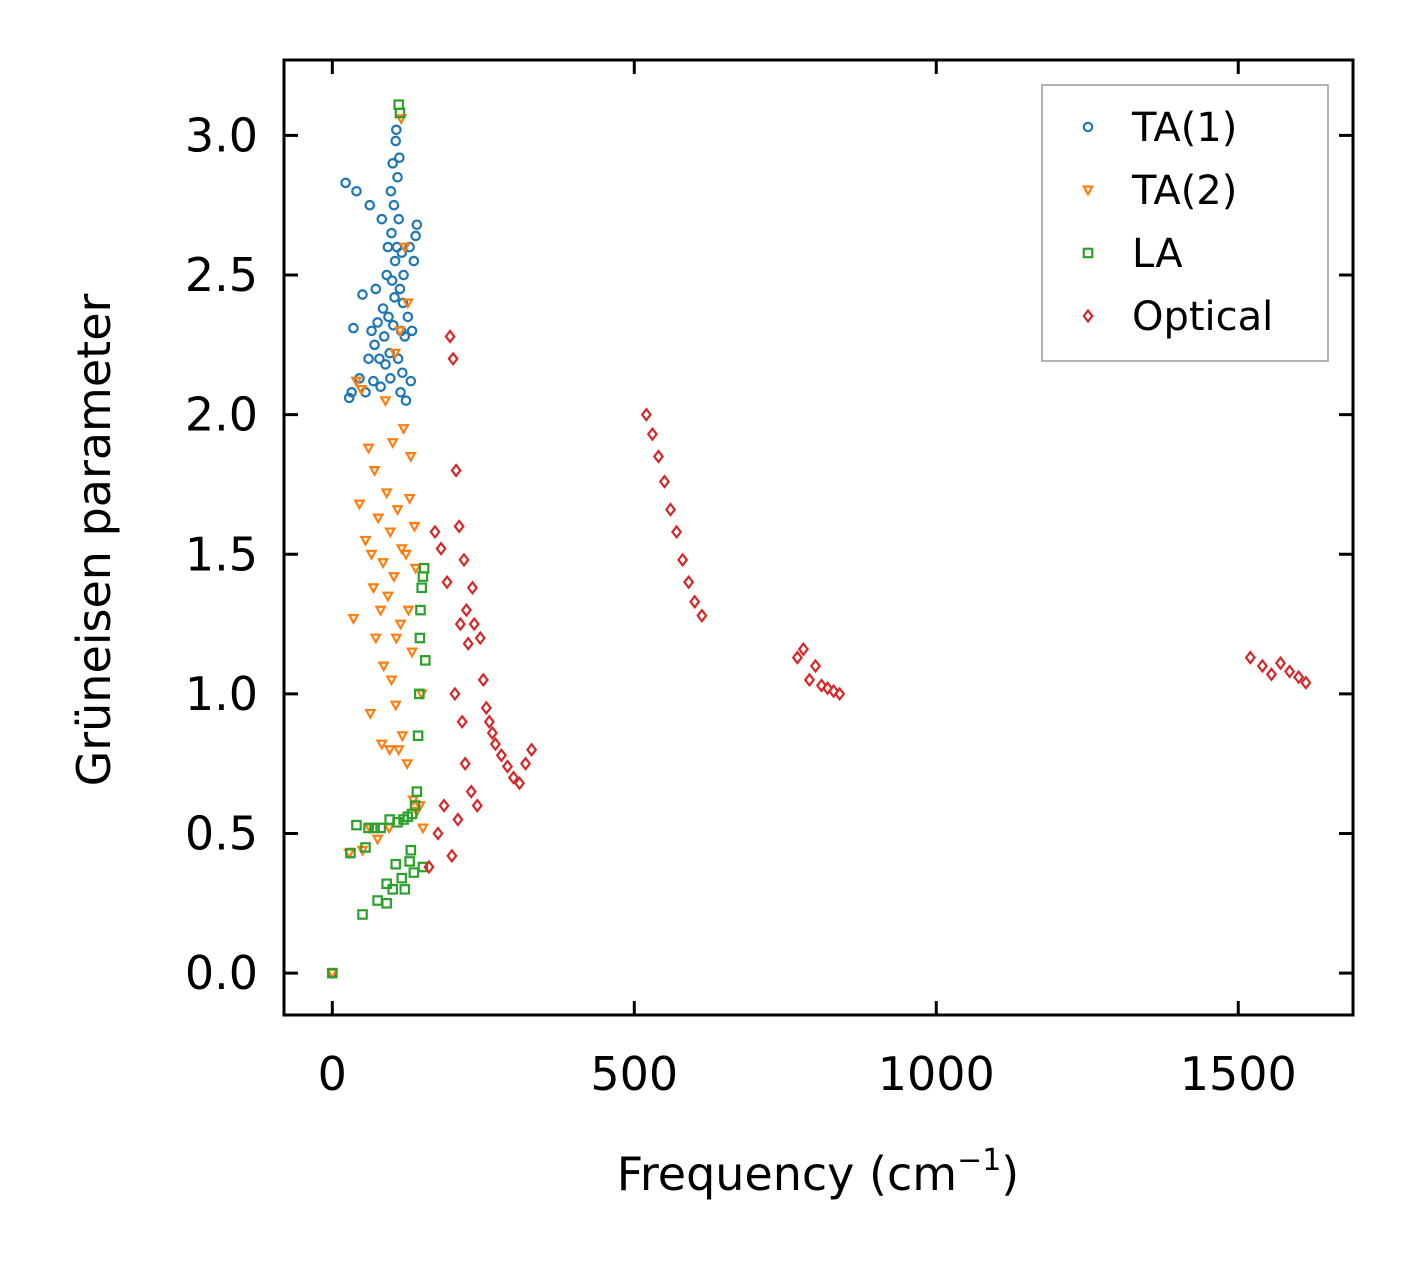 The image size is (1413, 1264). Describe the element at coordinates (936, 1074) in the screenshot. I see `x-tick-label: 1000` at that location.